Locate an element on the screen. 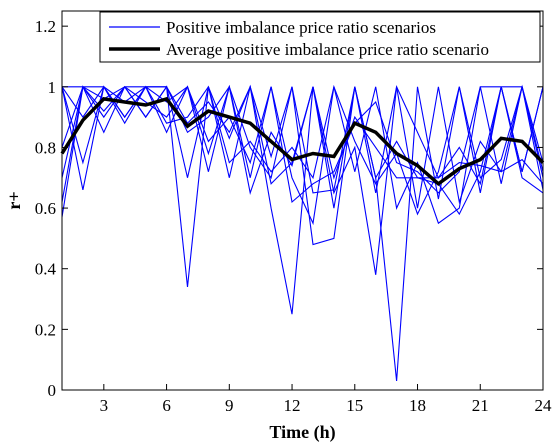 The image size is (557, 443). x-tick-label: 21 is located at coordinates (480, 405).